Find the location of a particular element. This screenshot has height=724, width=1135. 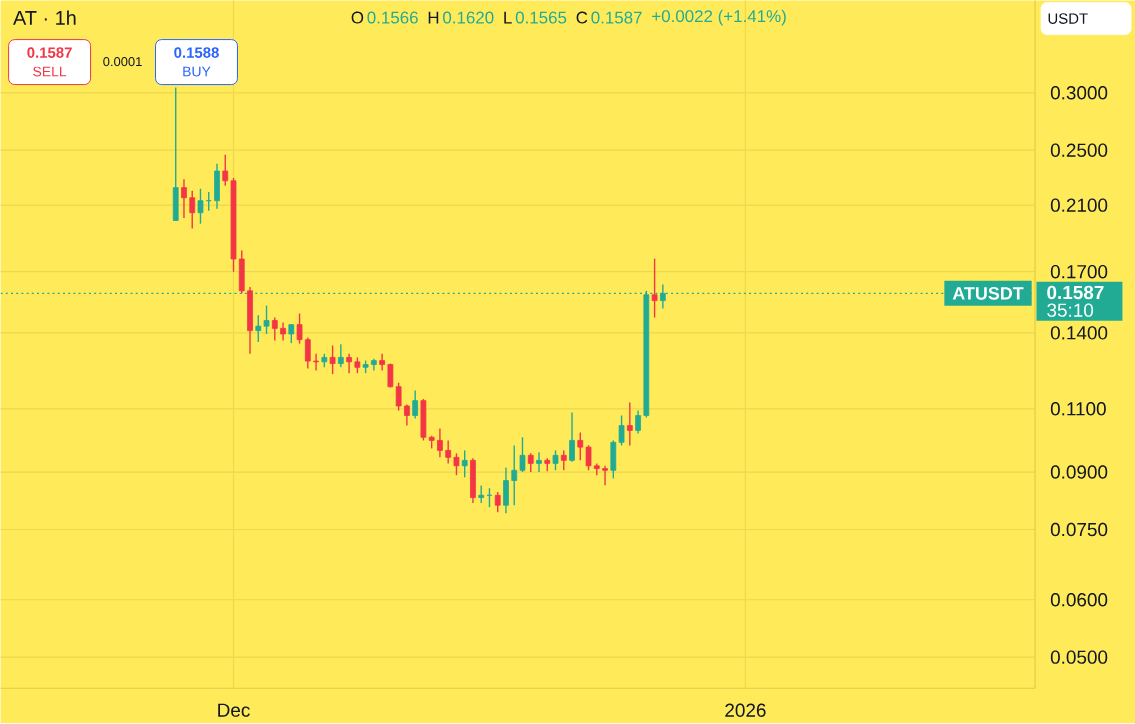

annotation: SELL is located at coordinates (50, 71).